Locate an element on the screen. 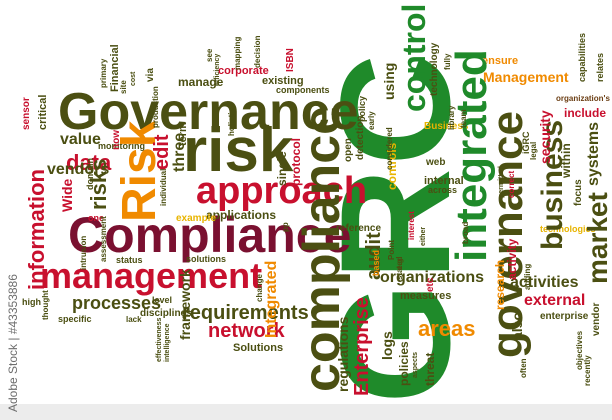 This screenshot has width=612, height=420. word-isbn: ISBN is located at coordinates (290, 60).